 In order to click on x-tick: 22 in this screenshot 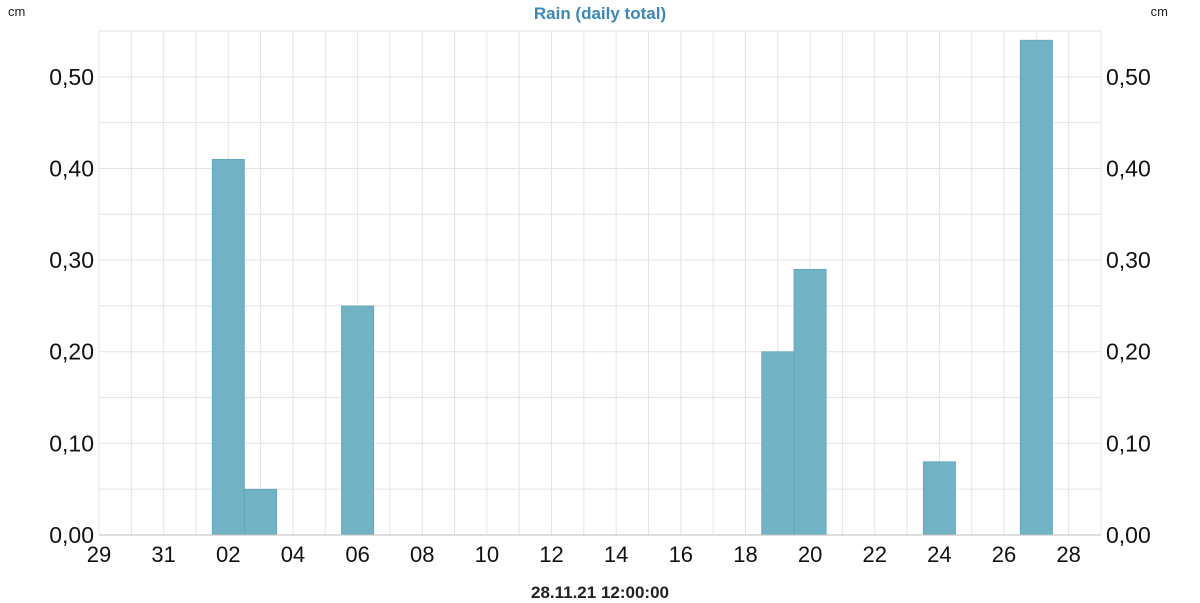, I will do `click(874, 554)`.